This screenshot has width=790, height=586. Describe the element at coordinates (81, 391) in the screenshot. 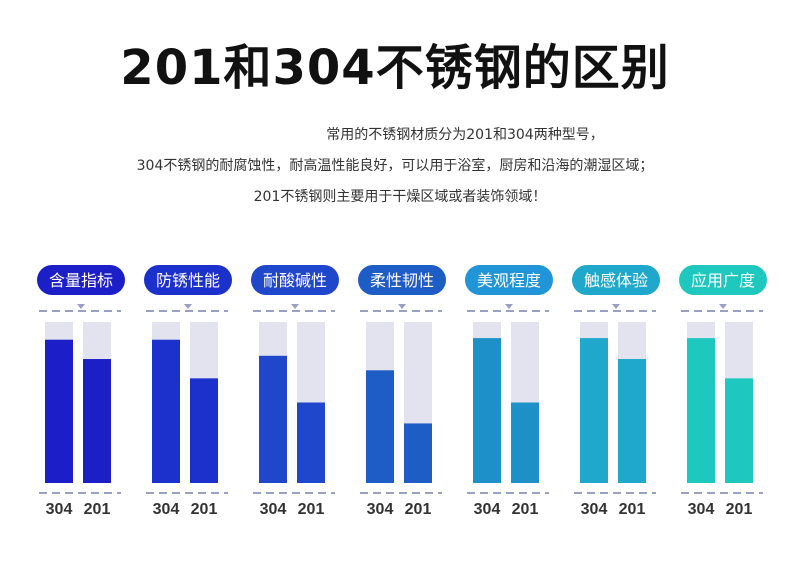

I see `chart-panel-1: 含量指标 304 201` at that location.